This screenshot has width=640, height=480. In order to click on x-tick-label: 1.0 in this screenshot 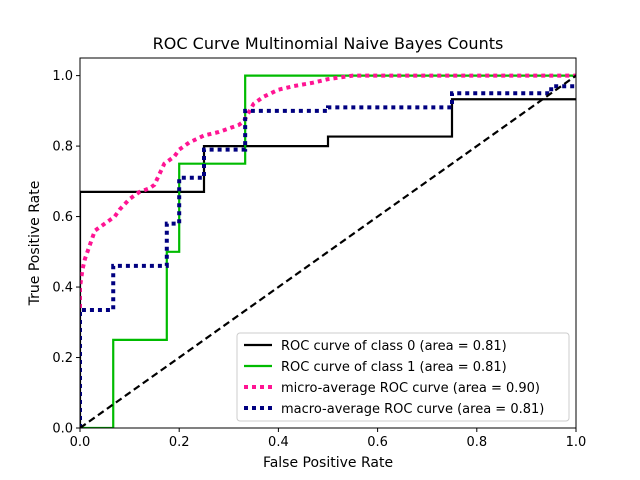, I will do `click(576, 442)`.